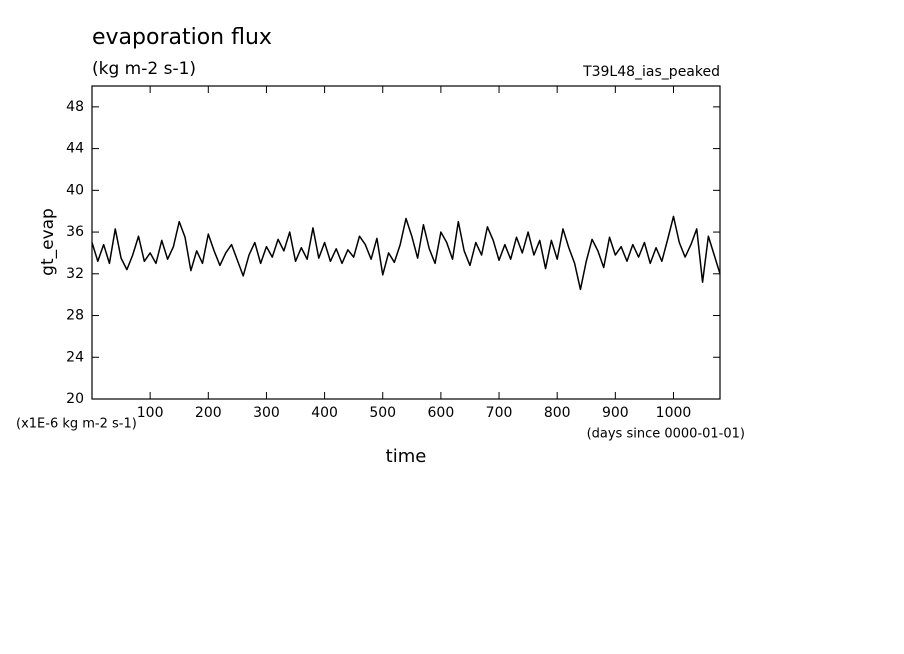  Describe the element at coordinates (75, 107) in the screenshot. I see `y-tick-label: 48` at that location.